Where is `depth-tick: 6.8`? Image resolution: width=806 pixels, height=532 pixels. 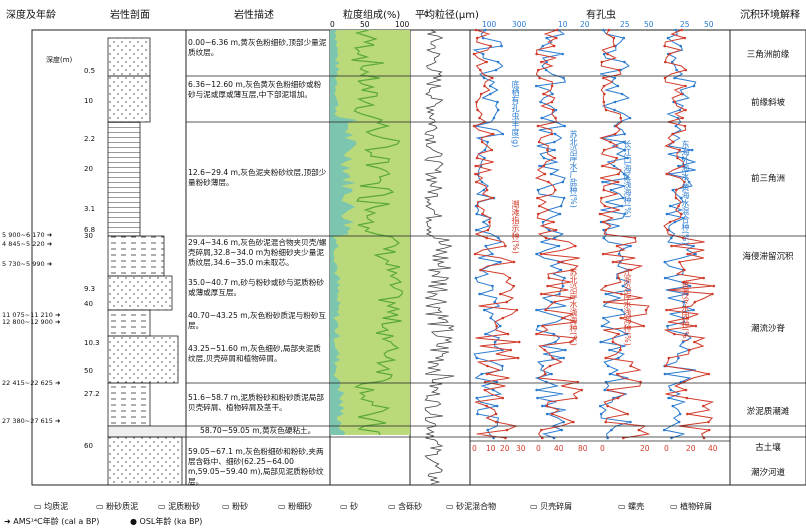
depth-tick: 6.8 is located at coordinates (90, 230).